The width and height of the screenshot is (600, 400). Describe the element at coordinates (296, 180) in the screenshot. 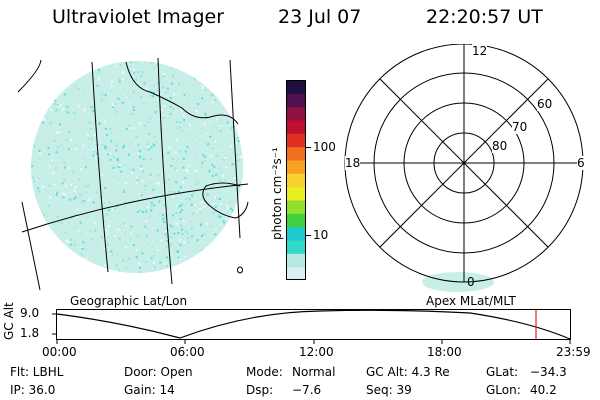

I see `colorbar-gradient` at that location.